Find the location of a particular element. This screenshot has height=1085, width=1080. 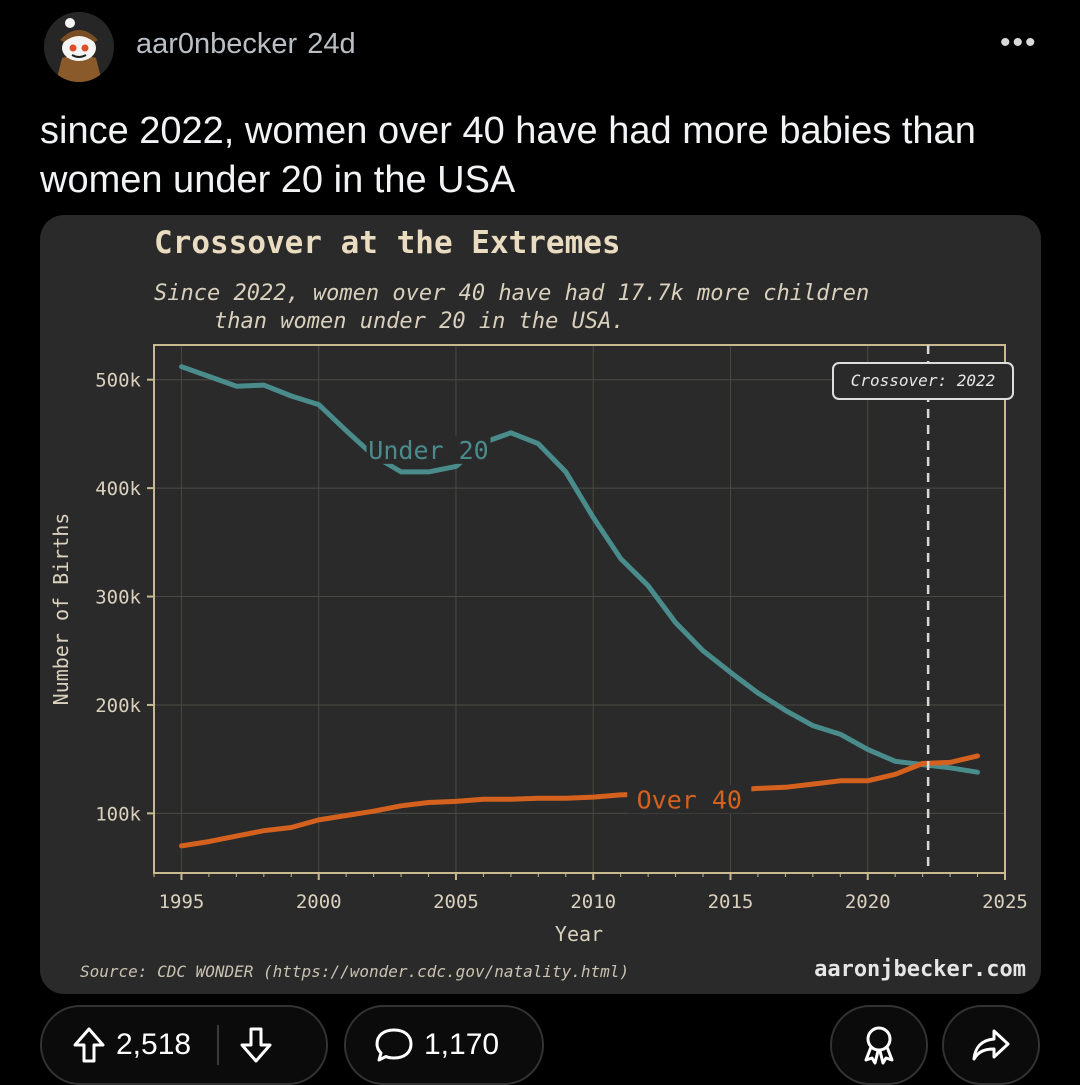

comment-bubble-icon is located at coordinates (394, 1045).